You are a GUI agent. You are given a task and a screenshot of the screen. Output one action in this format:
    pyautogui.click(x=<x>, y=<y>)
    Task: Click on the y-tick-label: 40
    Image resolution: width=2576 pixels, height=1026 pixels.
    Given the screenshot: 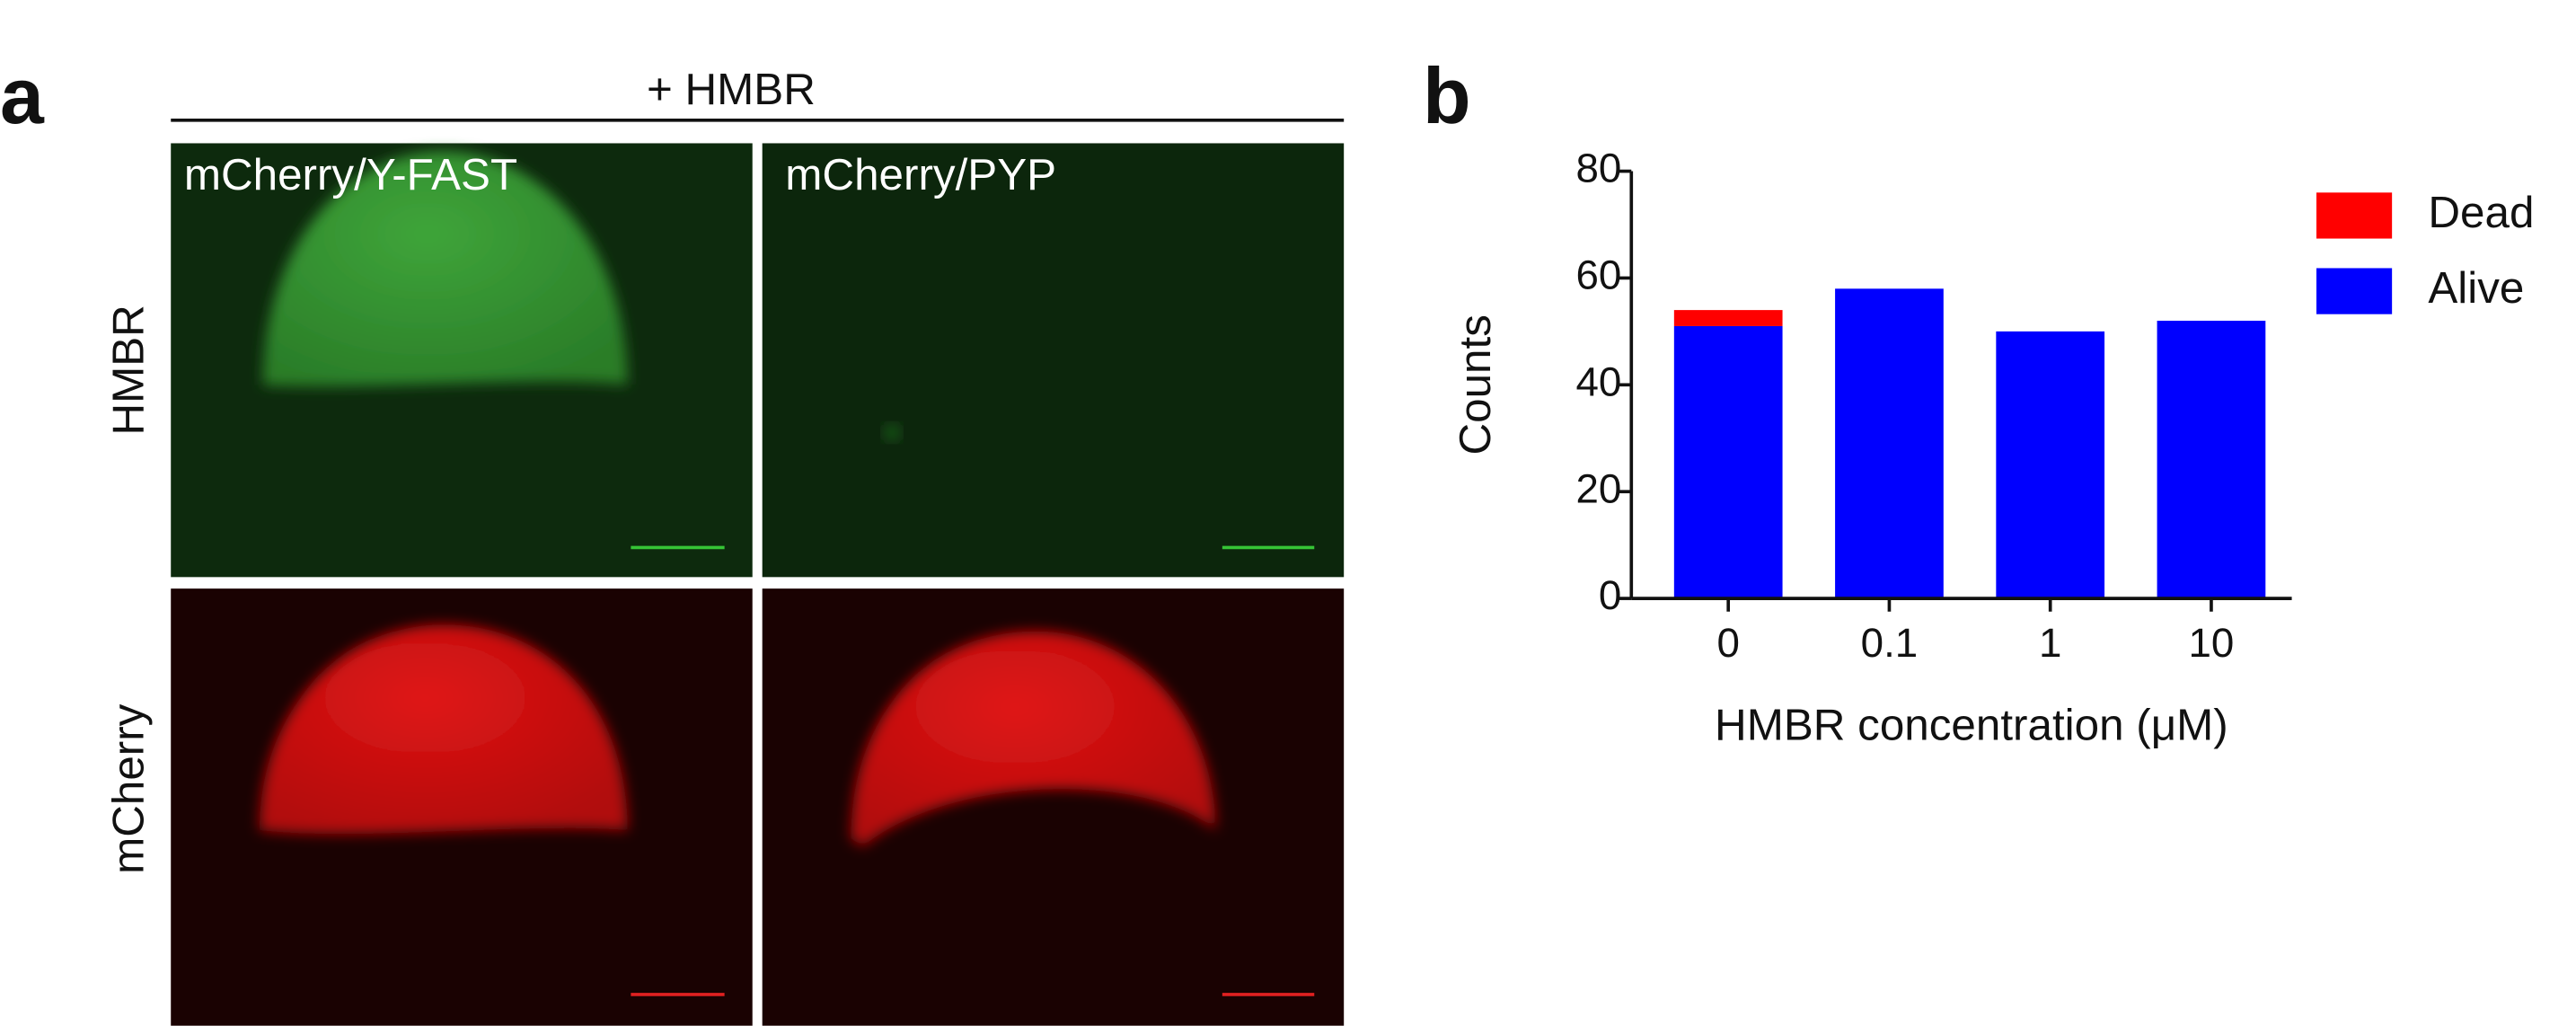 What is the action you would take?
    pyautogui.click(x=1598, y=381)
    